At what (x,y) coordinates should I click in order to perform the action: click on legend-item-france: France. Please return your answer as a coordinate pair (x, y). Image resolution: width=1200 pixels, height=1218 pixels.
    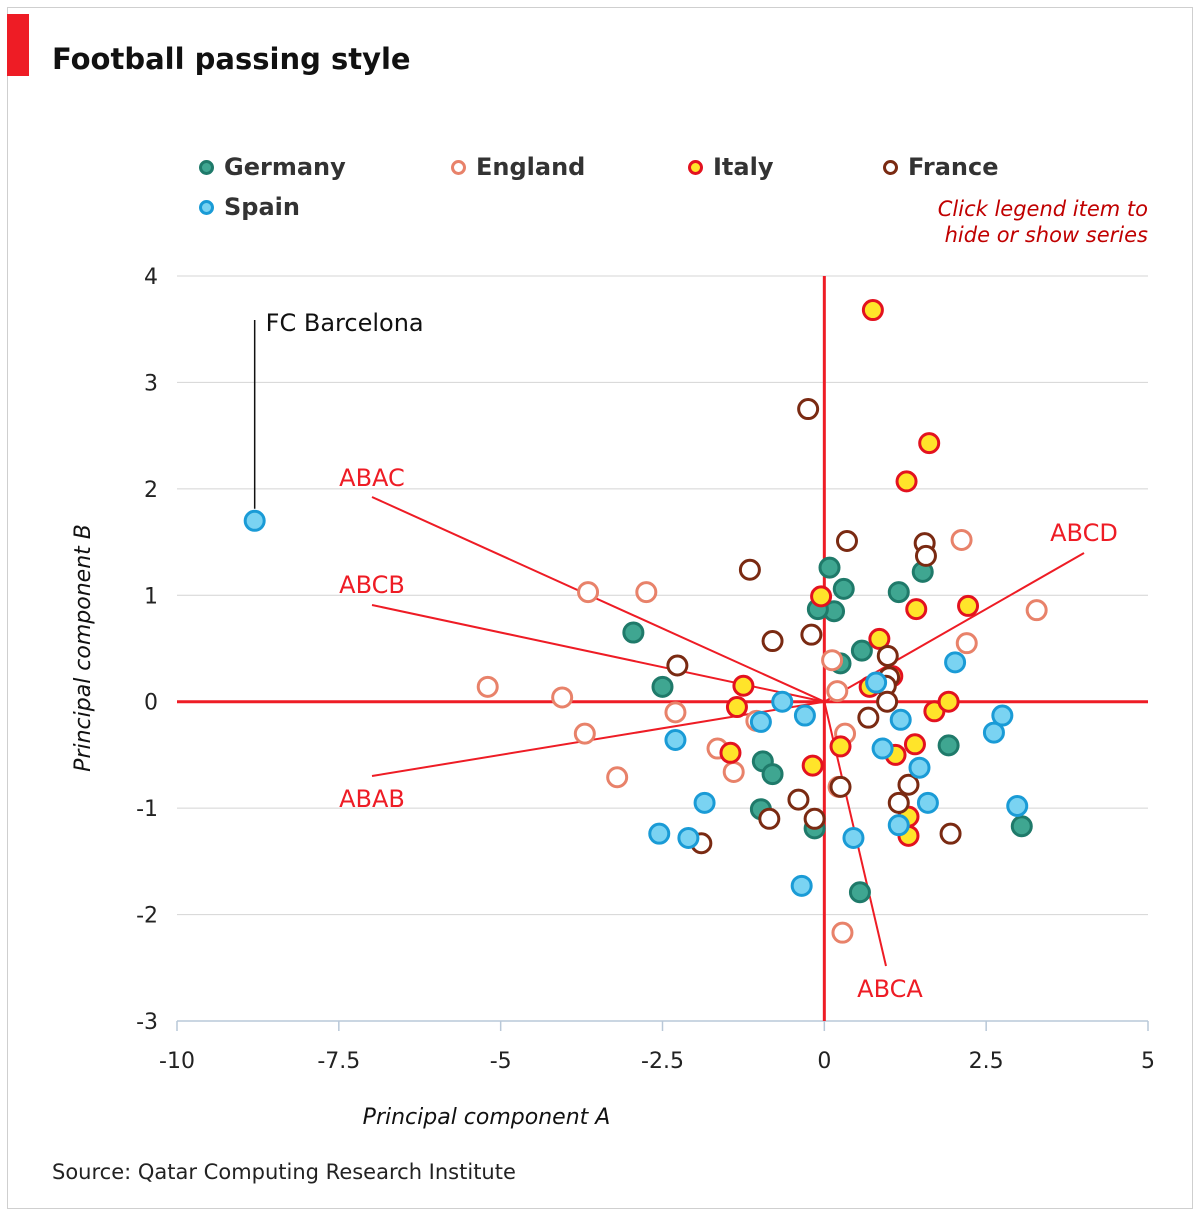
    Looking at the image, I should click on (940, 167).